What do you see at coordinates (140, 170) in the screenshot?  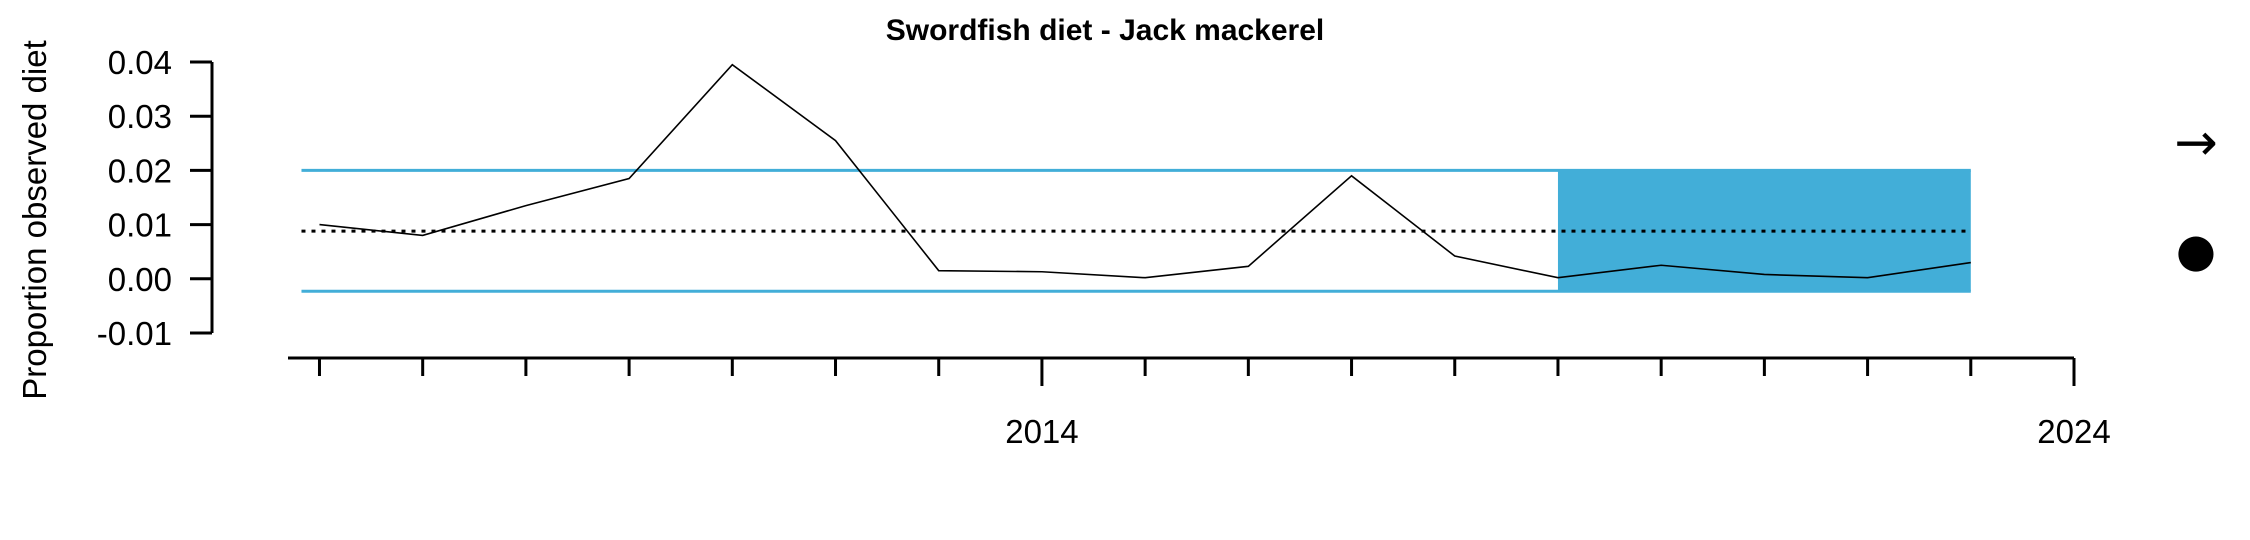 I see `y-tick-label: 0.02` at bounding box center [140, 170].